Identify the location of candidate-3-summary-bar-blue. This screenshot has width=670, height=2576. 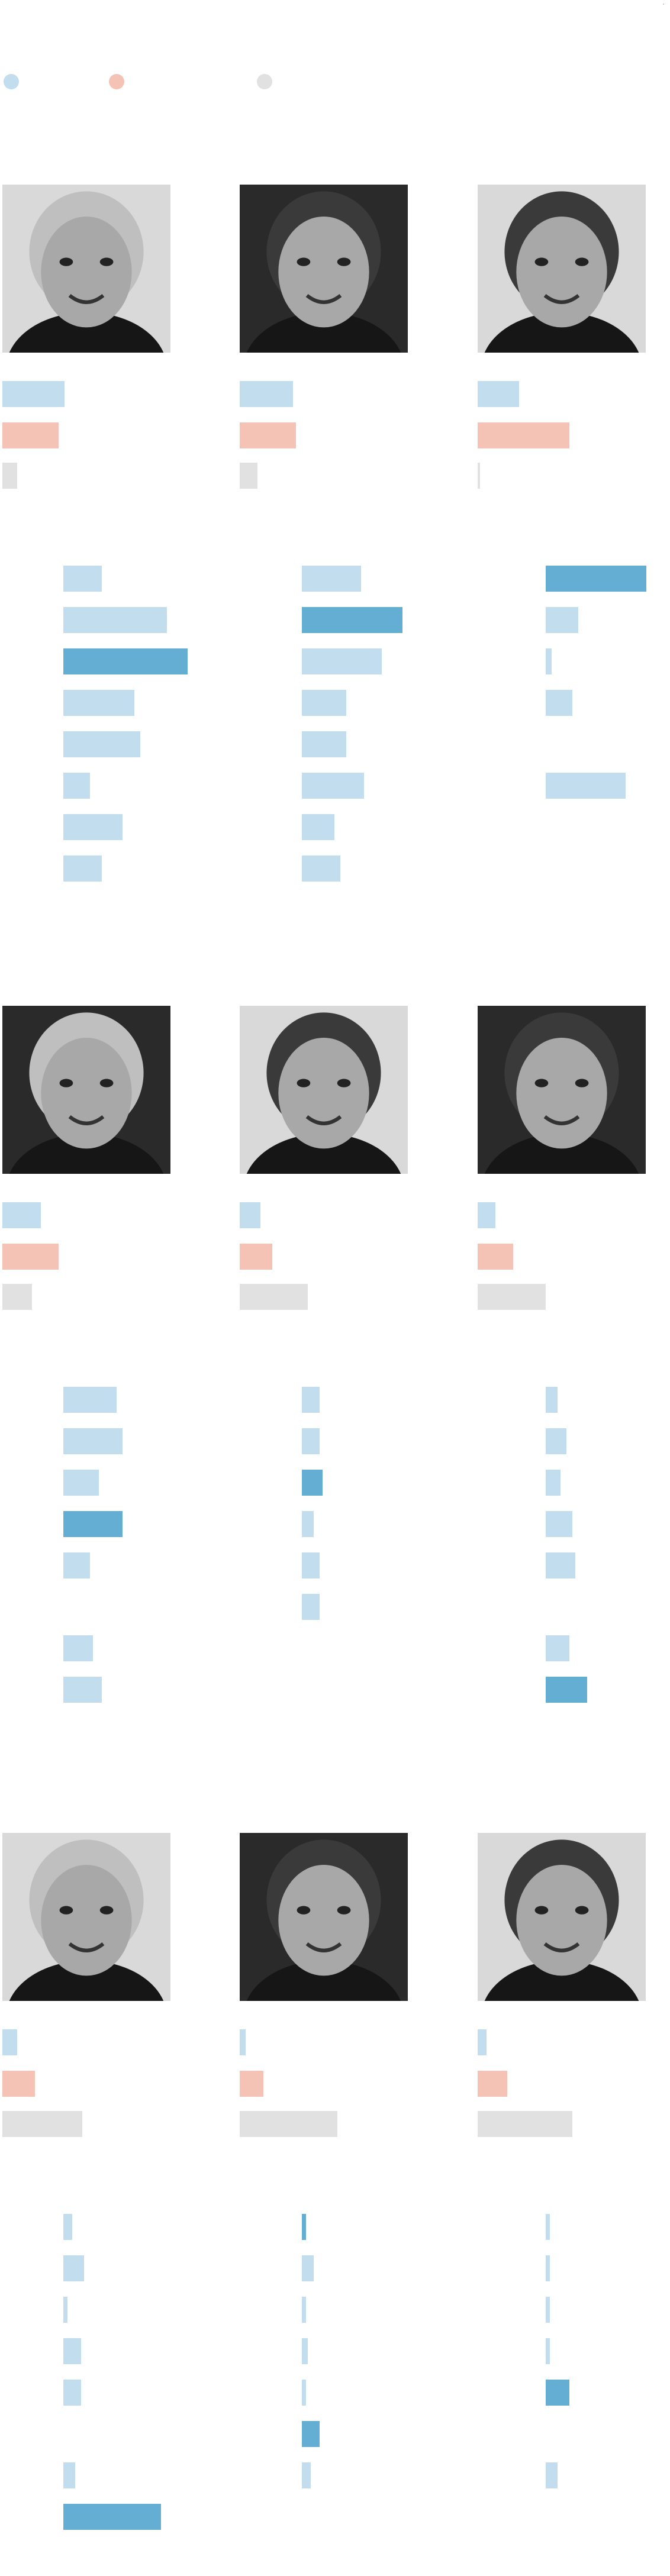
(498, 394).